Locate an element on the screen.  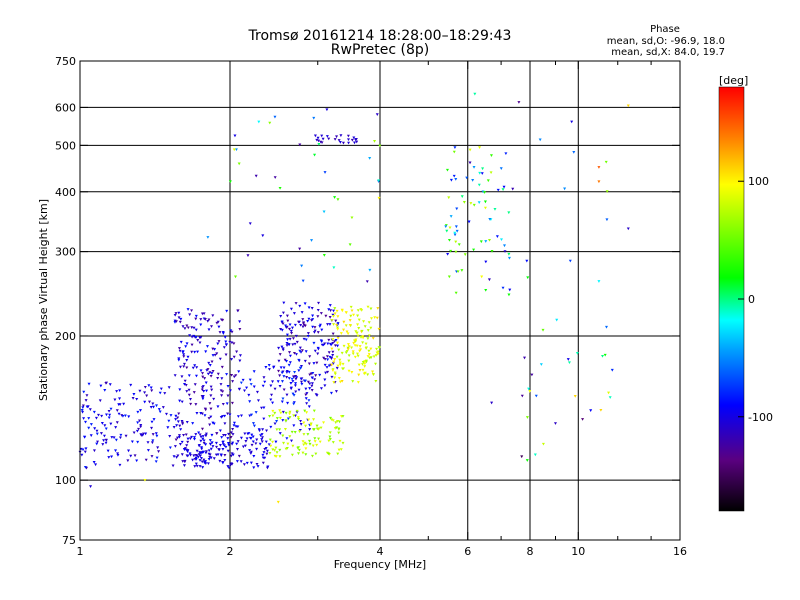
stats-line-o: mean, sd,O: -96.9, 18.0 is located at coordinates (666, 41).